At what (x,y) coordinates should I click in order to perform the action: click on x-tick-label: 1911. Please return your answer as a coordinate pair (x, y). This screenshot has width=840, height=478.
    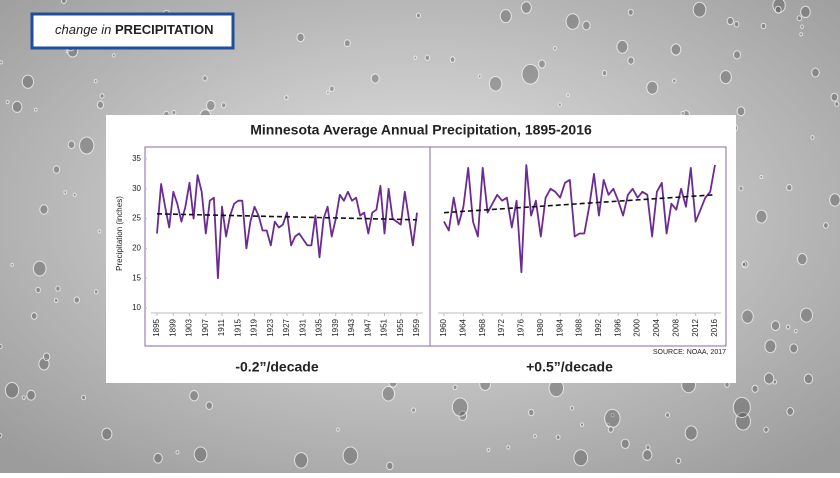
    Looking at the image, I should click on (221, 327).